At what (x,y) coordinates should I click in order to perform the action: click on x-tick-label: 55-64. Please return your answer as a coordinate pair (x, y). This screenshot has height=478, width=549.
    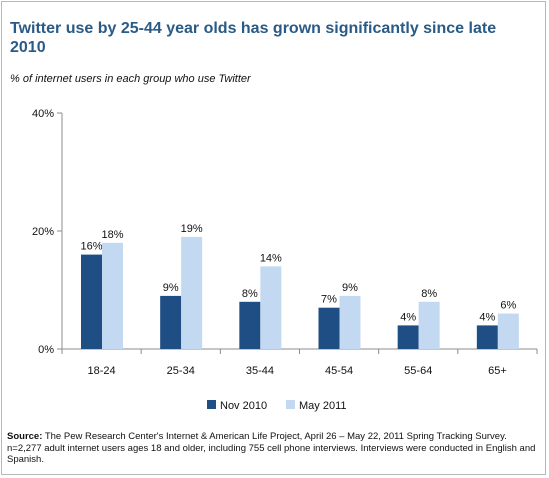
    Looking at the image, I should click on (418, 371).